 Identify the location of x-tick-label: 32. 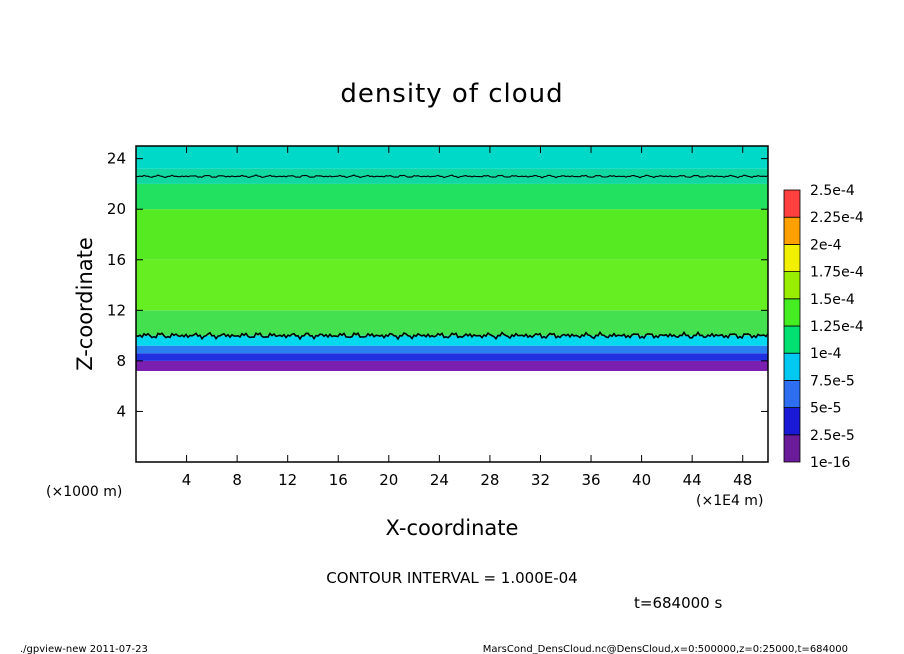
(540, 480).